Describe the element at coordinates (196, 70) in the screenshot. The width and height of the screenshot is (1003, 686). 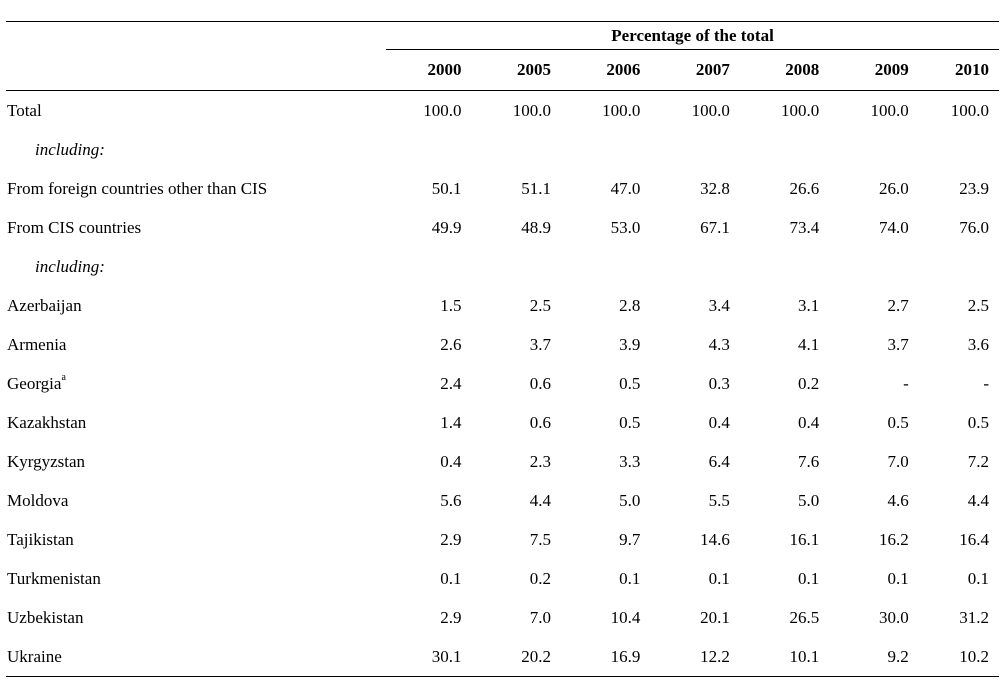
I see `header-blank-cell` at that location.